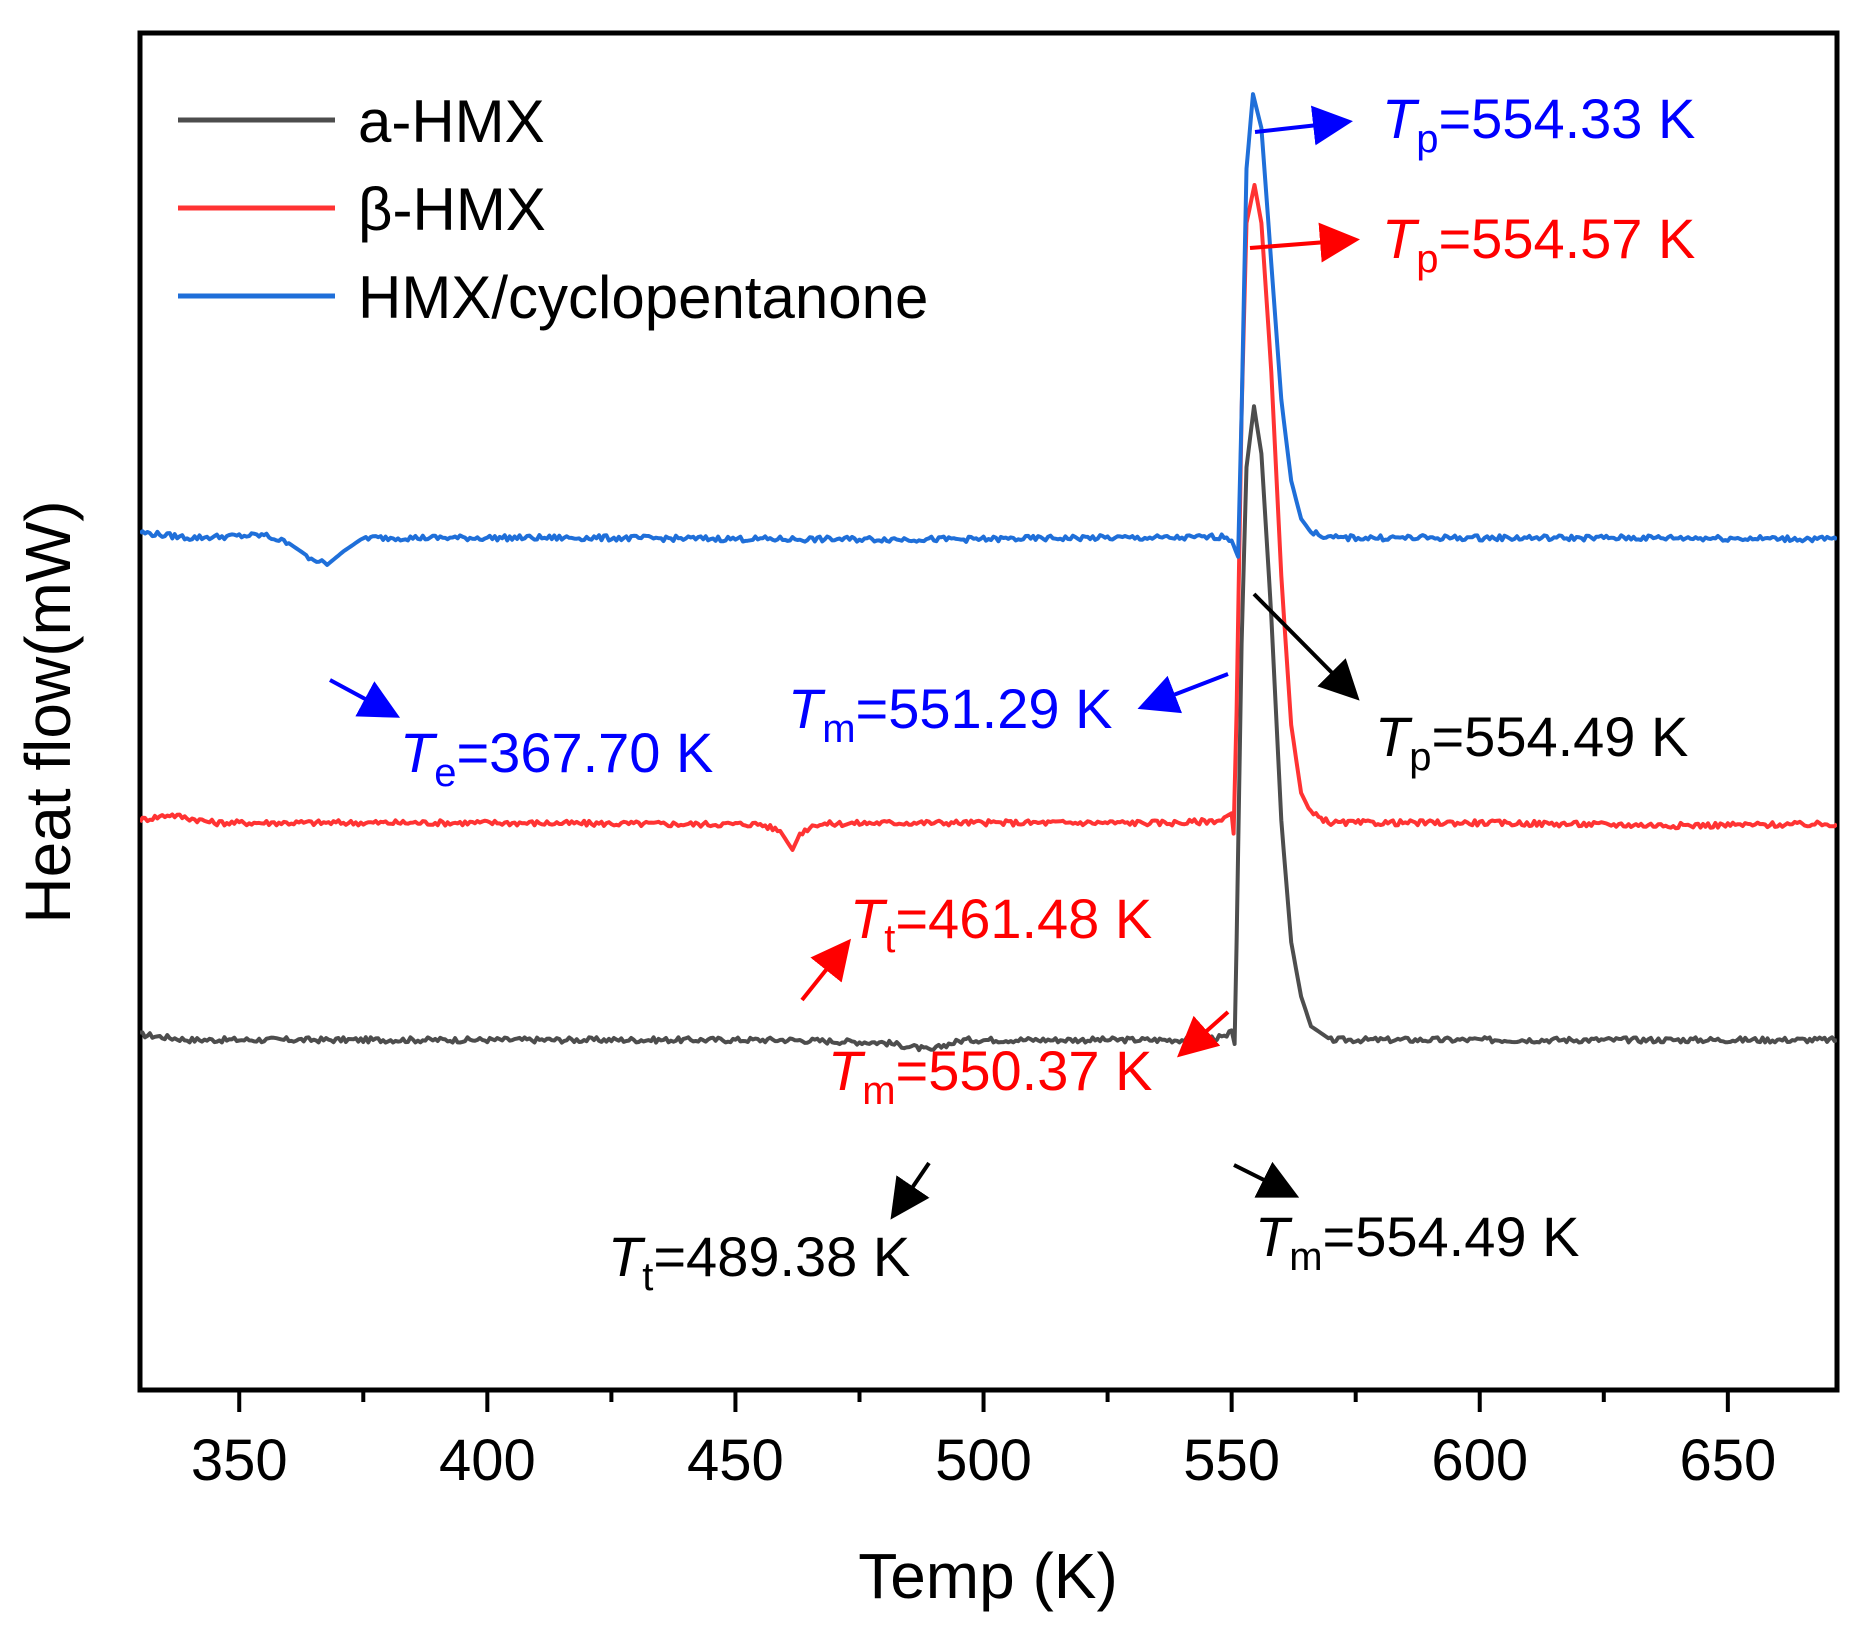 This screenshot has width=1850, height=1628. I want to click on annotation-blue-tm: Tm=551.29 K, so click(950, 714).